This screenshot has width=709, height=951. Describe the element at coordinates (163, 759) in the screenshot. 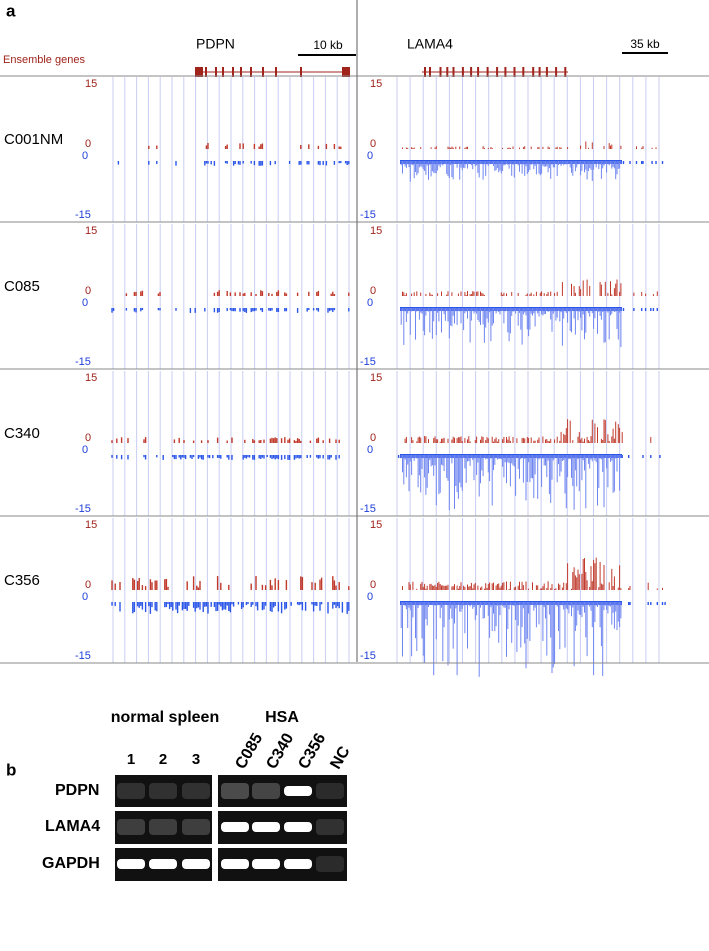

I see `lane-label: 2` at that location.